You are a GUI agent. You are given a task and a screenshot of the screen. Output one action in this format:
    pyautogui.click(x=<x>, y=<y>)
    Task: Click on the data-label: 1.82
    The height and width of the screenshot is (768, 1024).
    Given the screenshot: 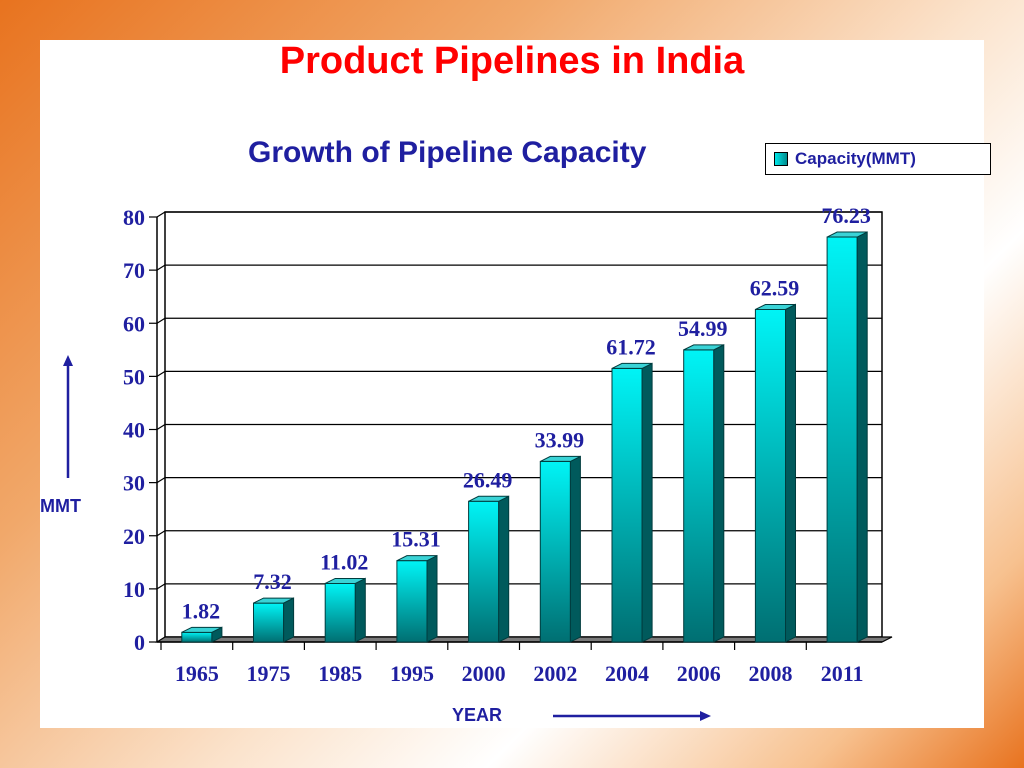 What is the action you would take?
    pyautogui.click(x=201, y=610)
    